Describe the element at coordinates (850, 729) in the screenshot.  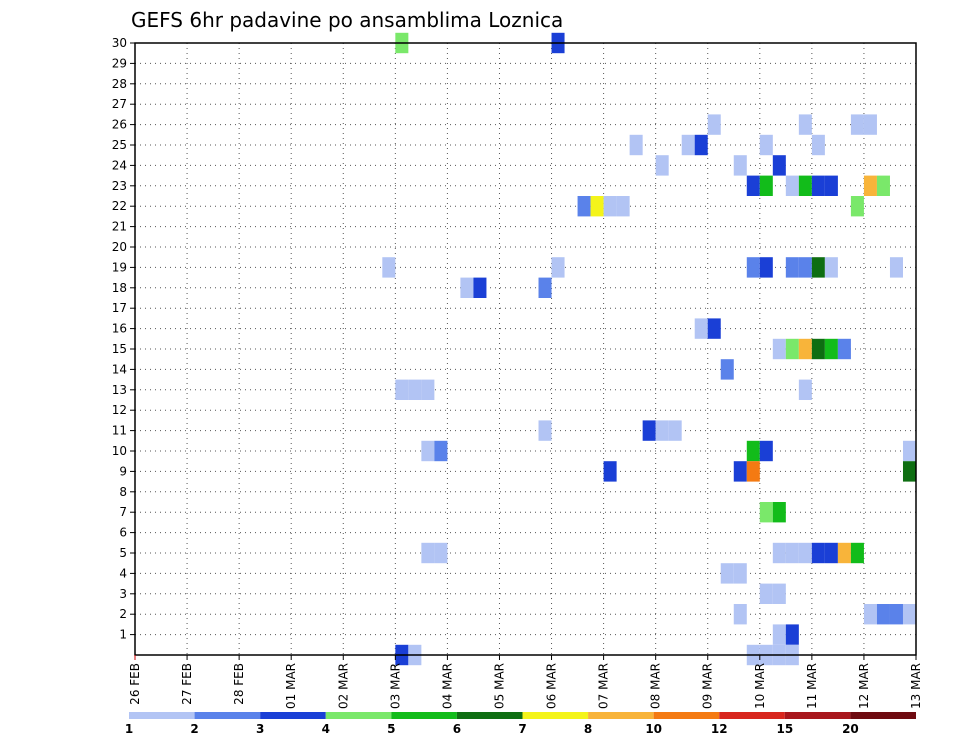
I see `colorbar-label: 20` at that location.